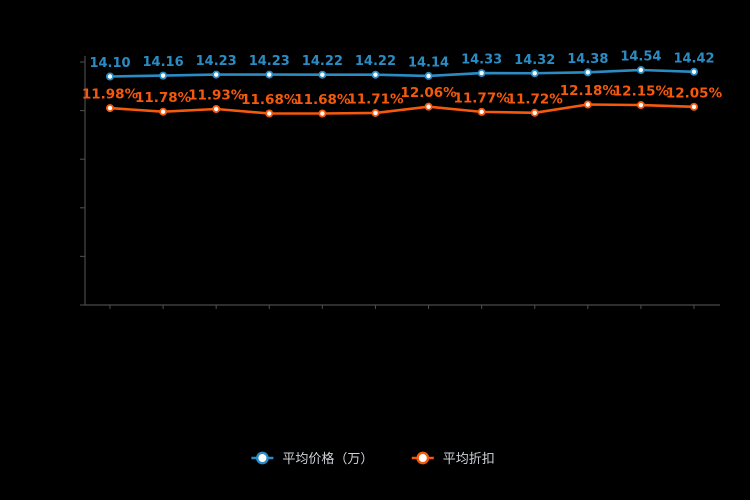 The image size is (750, 500). I want to click on data-point-label: 11.77%, so click(482, 98).